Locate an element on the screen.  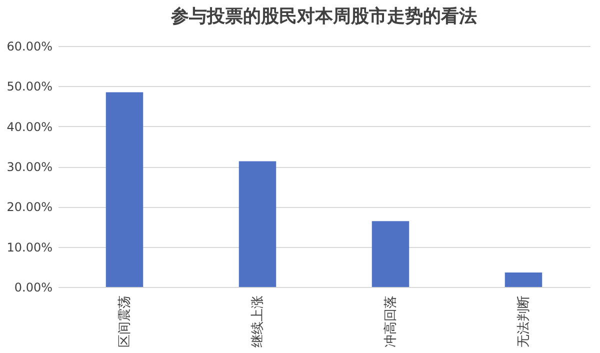
y-tick-label: 10.00% is located at coordinates (29, 247).